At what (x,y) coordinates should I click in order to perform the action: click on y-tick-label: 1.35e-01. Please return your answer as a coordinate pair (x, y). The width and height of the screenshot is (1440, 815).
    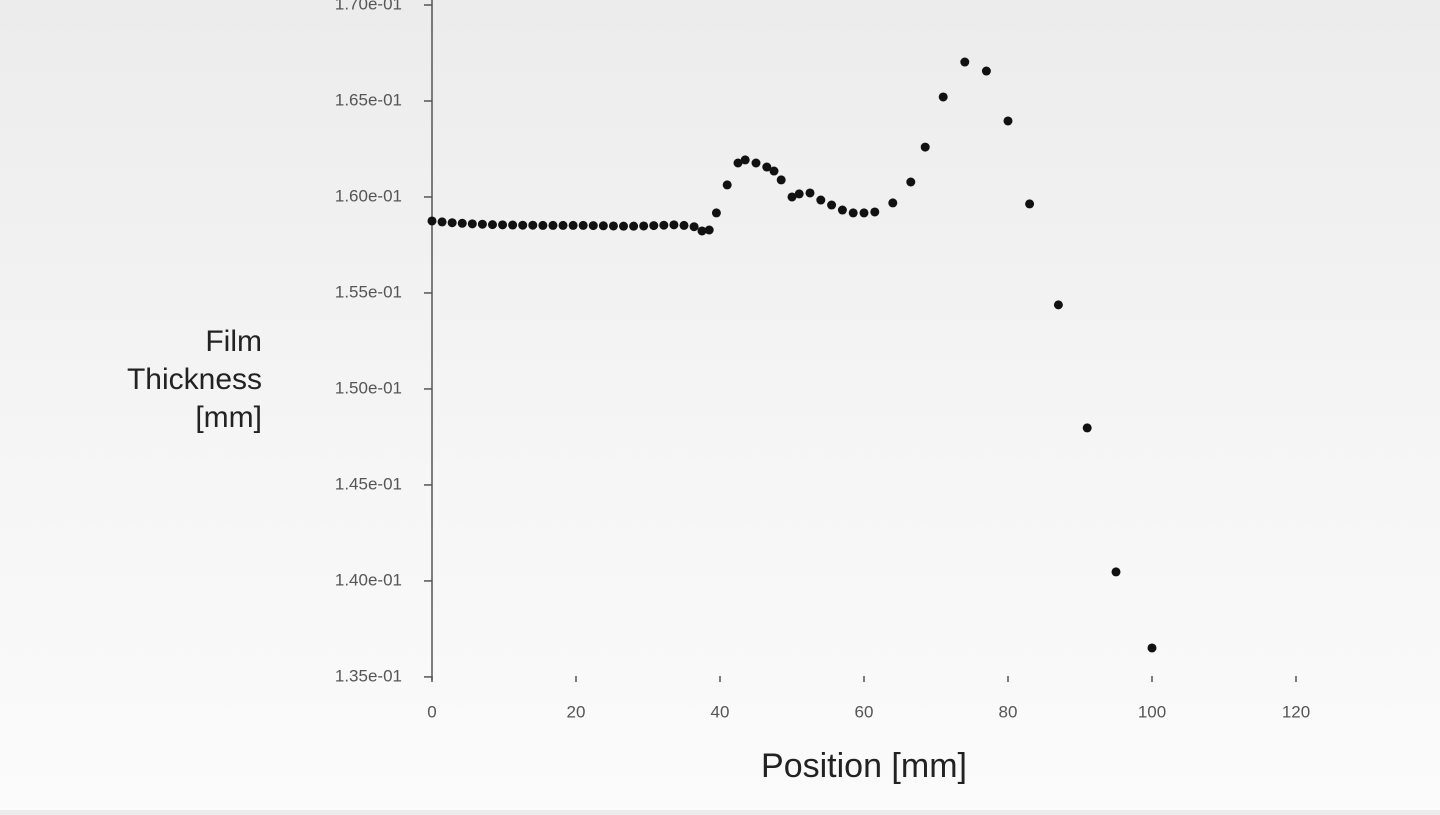
    Looking at the image, I should click on (368, 675).